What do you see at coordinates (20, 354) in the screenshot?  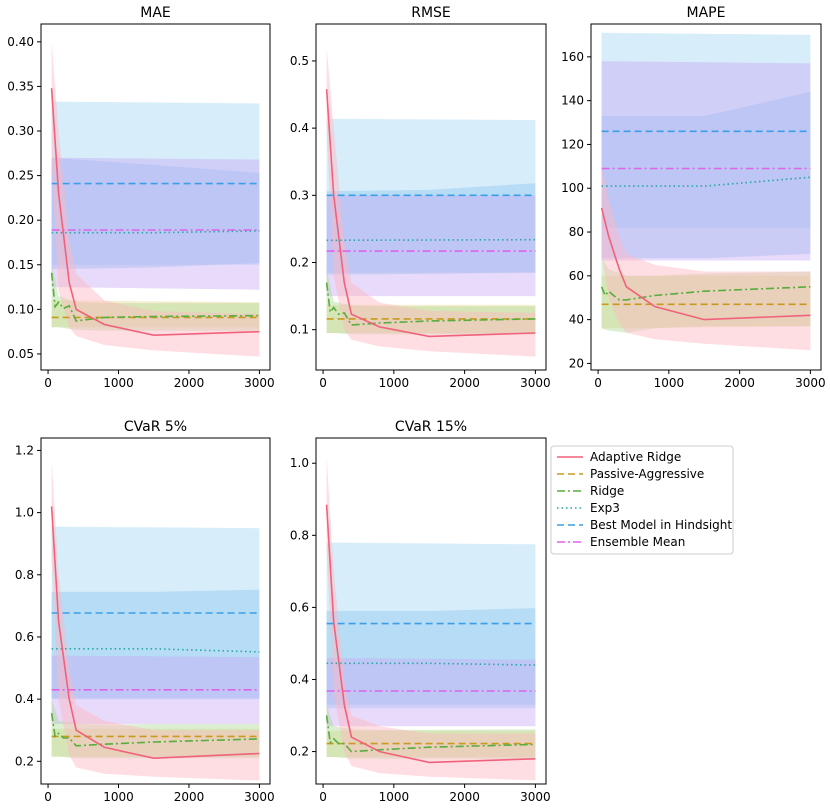 I see `y-tick-label: 0.05` at bounding box center [20, 354].